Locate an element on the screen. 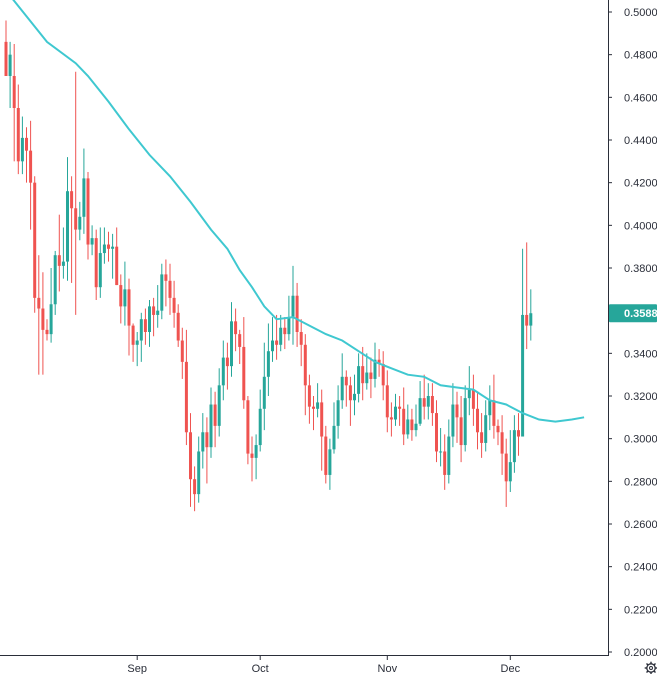 Image resolution: width=657 pixels, height=679 pixels. price-tick-label: 0.2000 is located at coordinates (640, 653).